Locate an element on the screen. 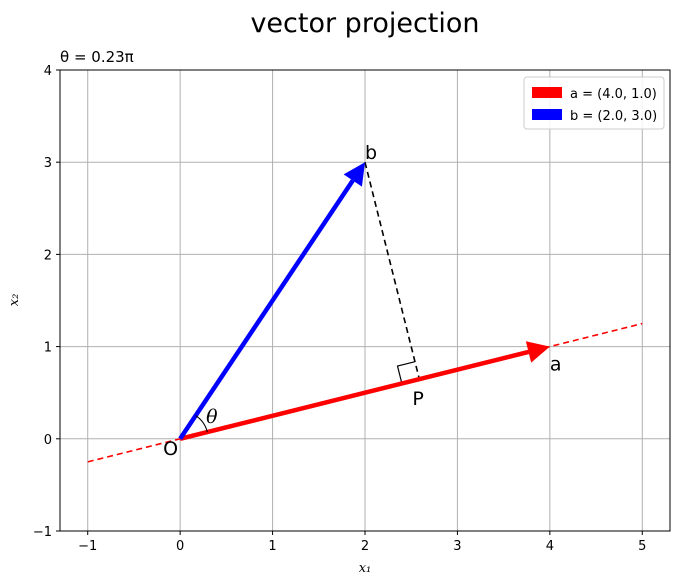 The height and width of the screenshot is (585, 680). point-label-a: a is located at coordinates (556, 365).